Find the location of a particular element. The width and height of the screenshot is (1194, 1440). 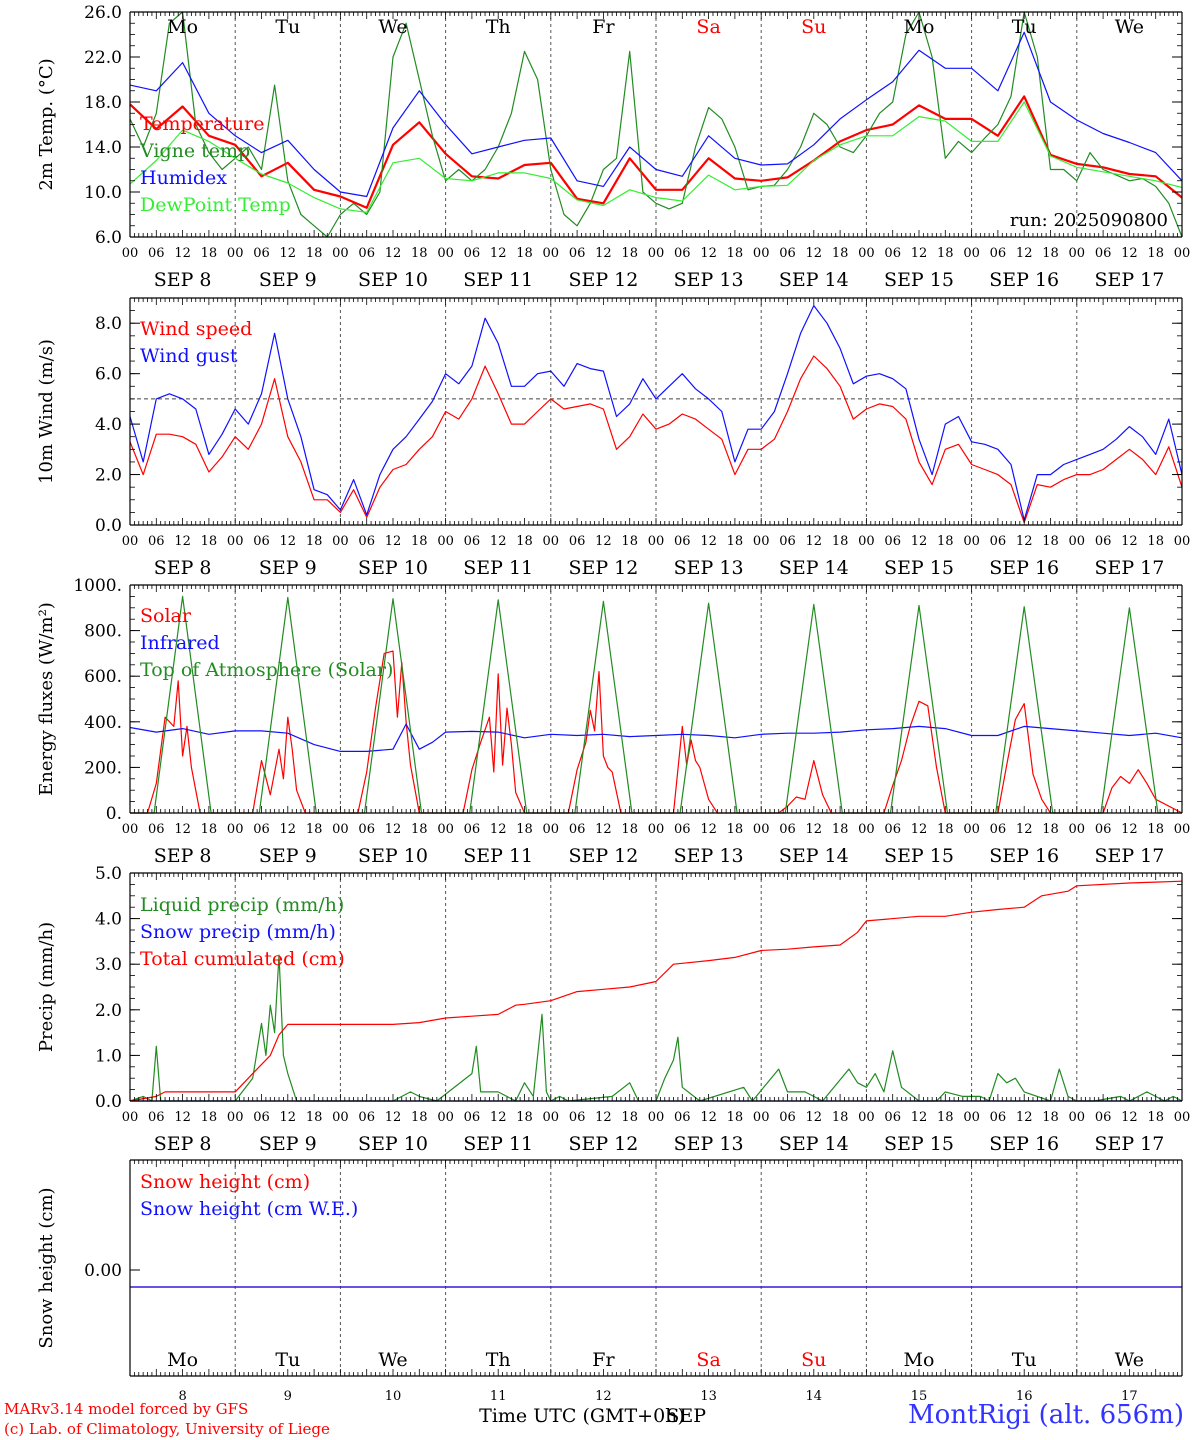

y-tick-label: 14.0 is located at coordinates (103, 148).